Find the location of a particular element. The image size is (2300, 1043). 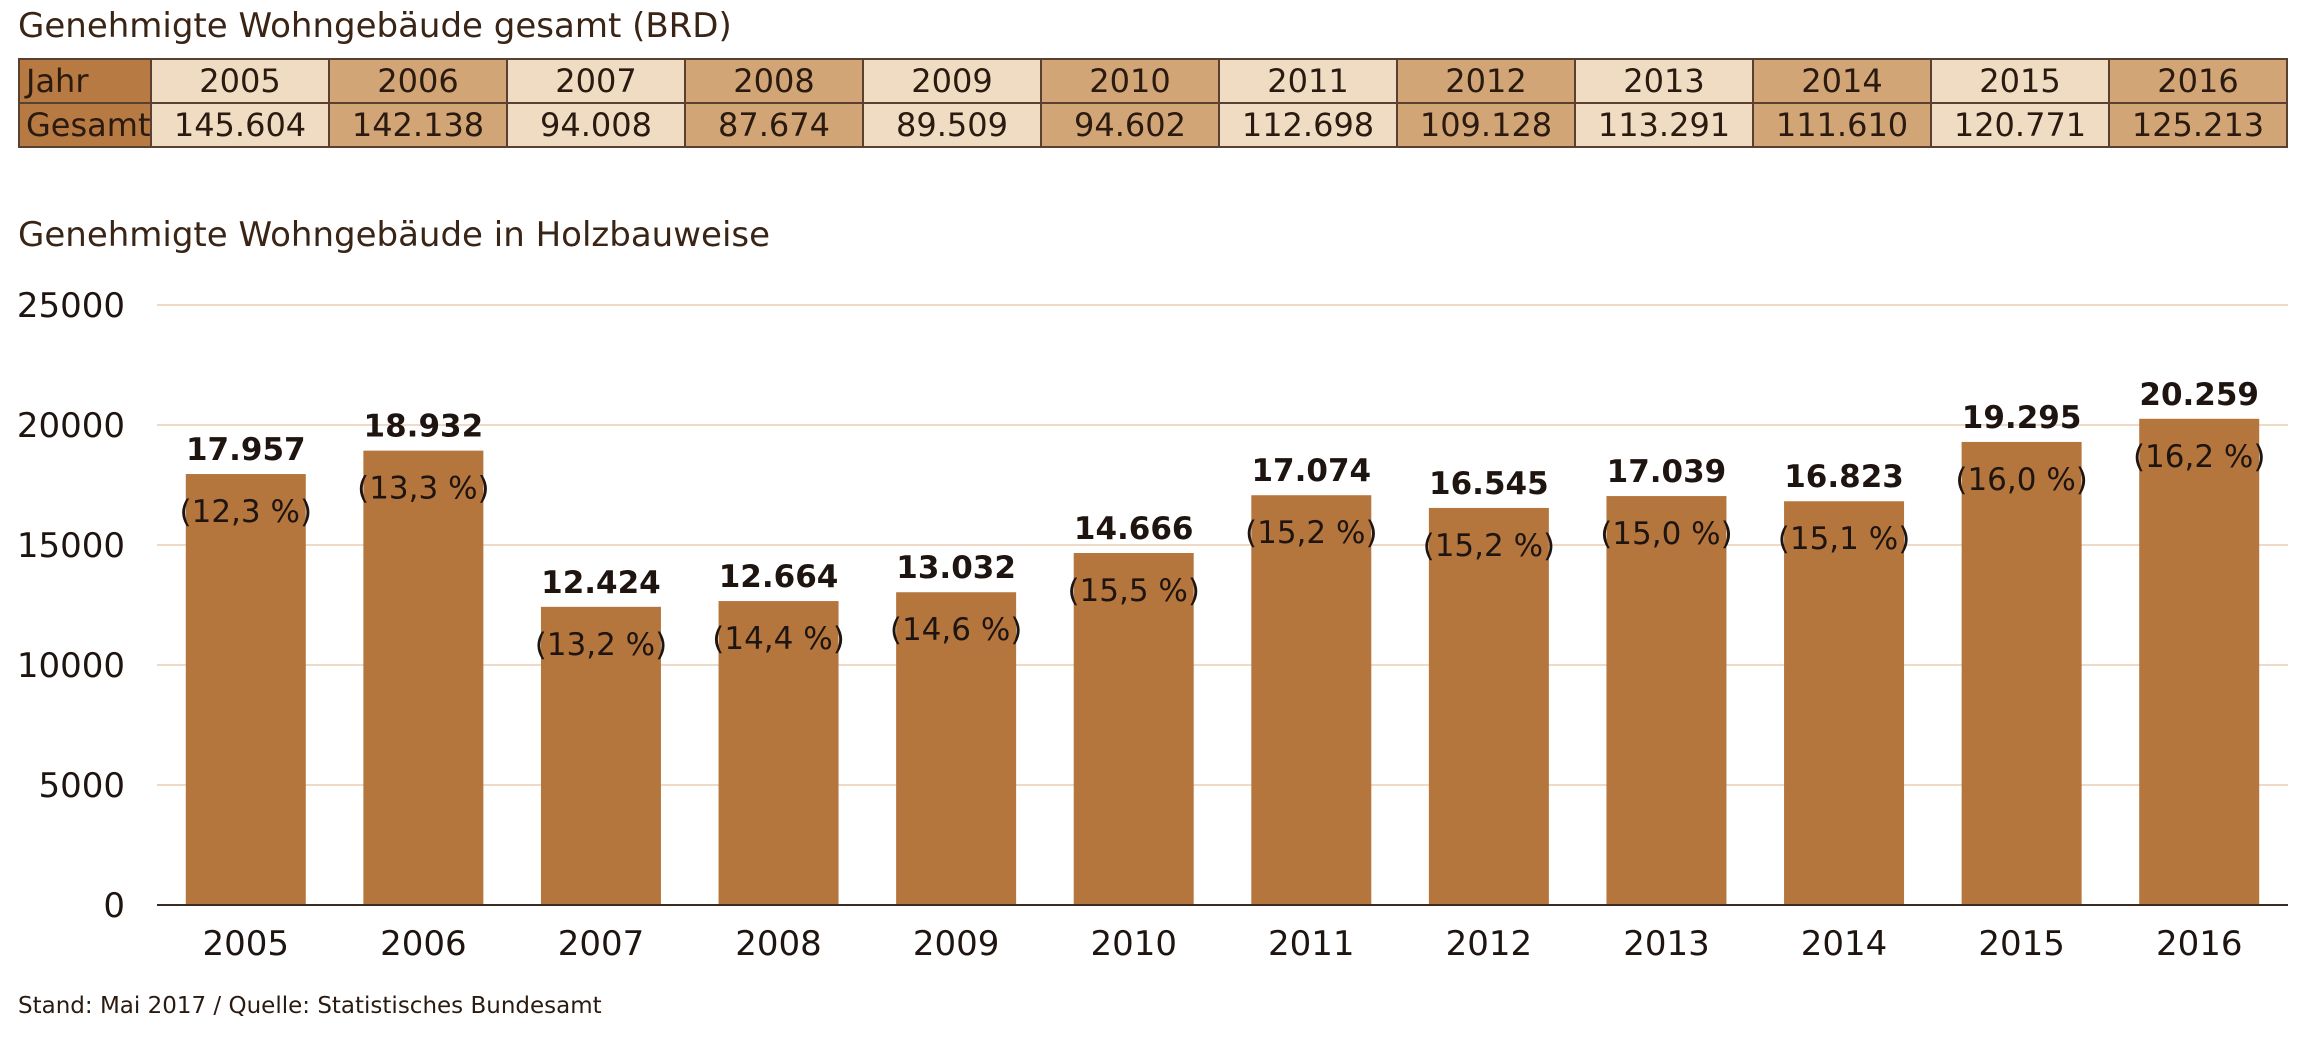

bar-percent-label: (15,5 %) is located at coordinates (1133, 591).